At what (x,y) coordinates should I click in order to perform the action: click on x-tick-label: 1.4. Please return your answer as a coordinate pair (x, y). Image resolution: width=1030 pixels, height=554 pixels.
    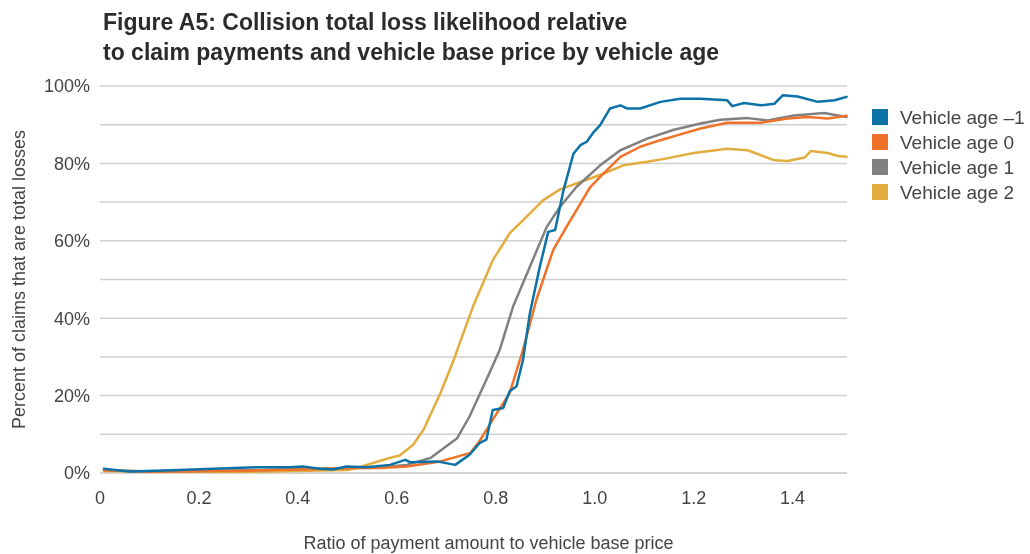
    Looking at the image, I should click on (793, 498).